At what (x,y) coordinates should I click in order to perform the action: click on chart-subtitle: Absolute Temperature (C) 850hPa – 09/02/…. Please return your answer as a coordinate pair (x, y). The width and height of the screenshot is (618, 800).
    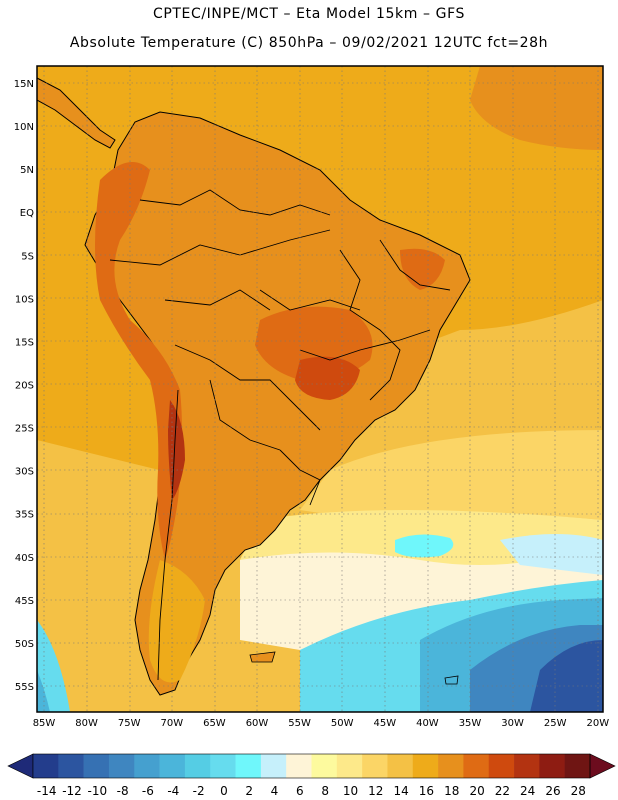
    Looking at the image, I should click on (309, 43).